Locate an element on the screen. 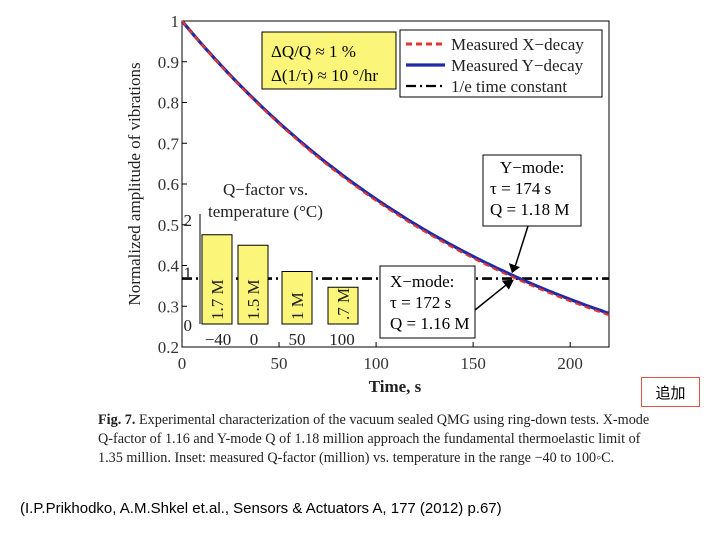 This screenshot has height=540, width=720. legend-label: Measured Y−decay is located at coordinates (517, 65).